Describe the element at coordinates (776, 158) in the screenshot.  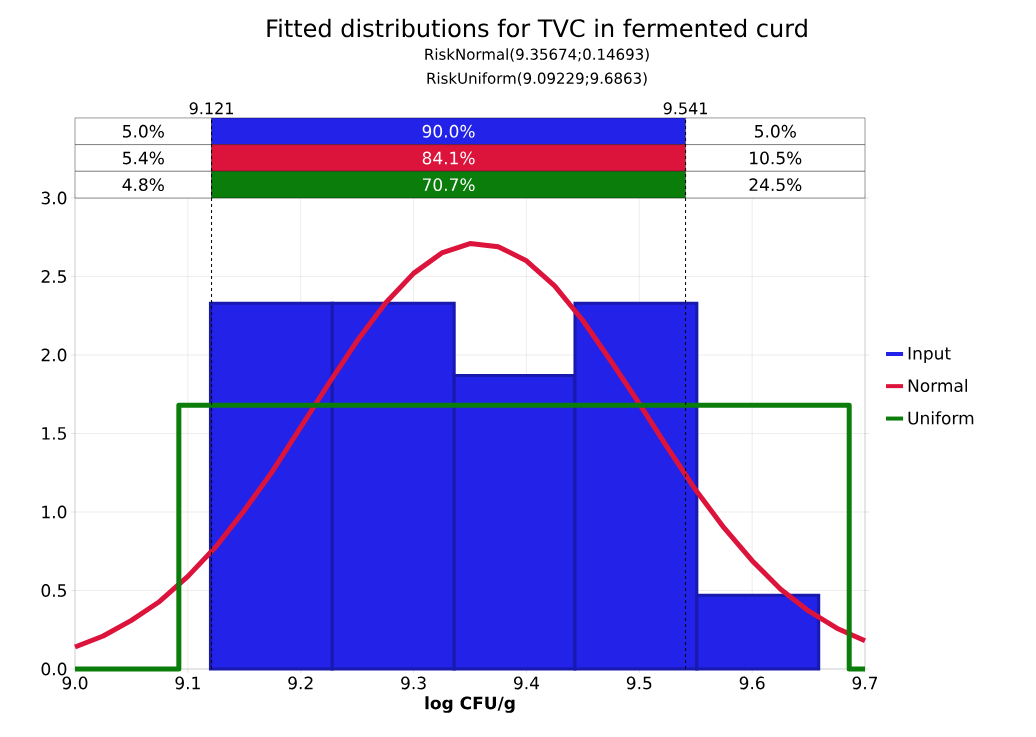
I see `text: 10.5%` at that location.